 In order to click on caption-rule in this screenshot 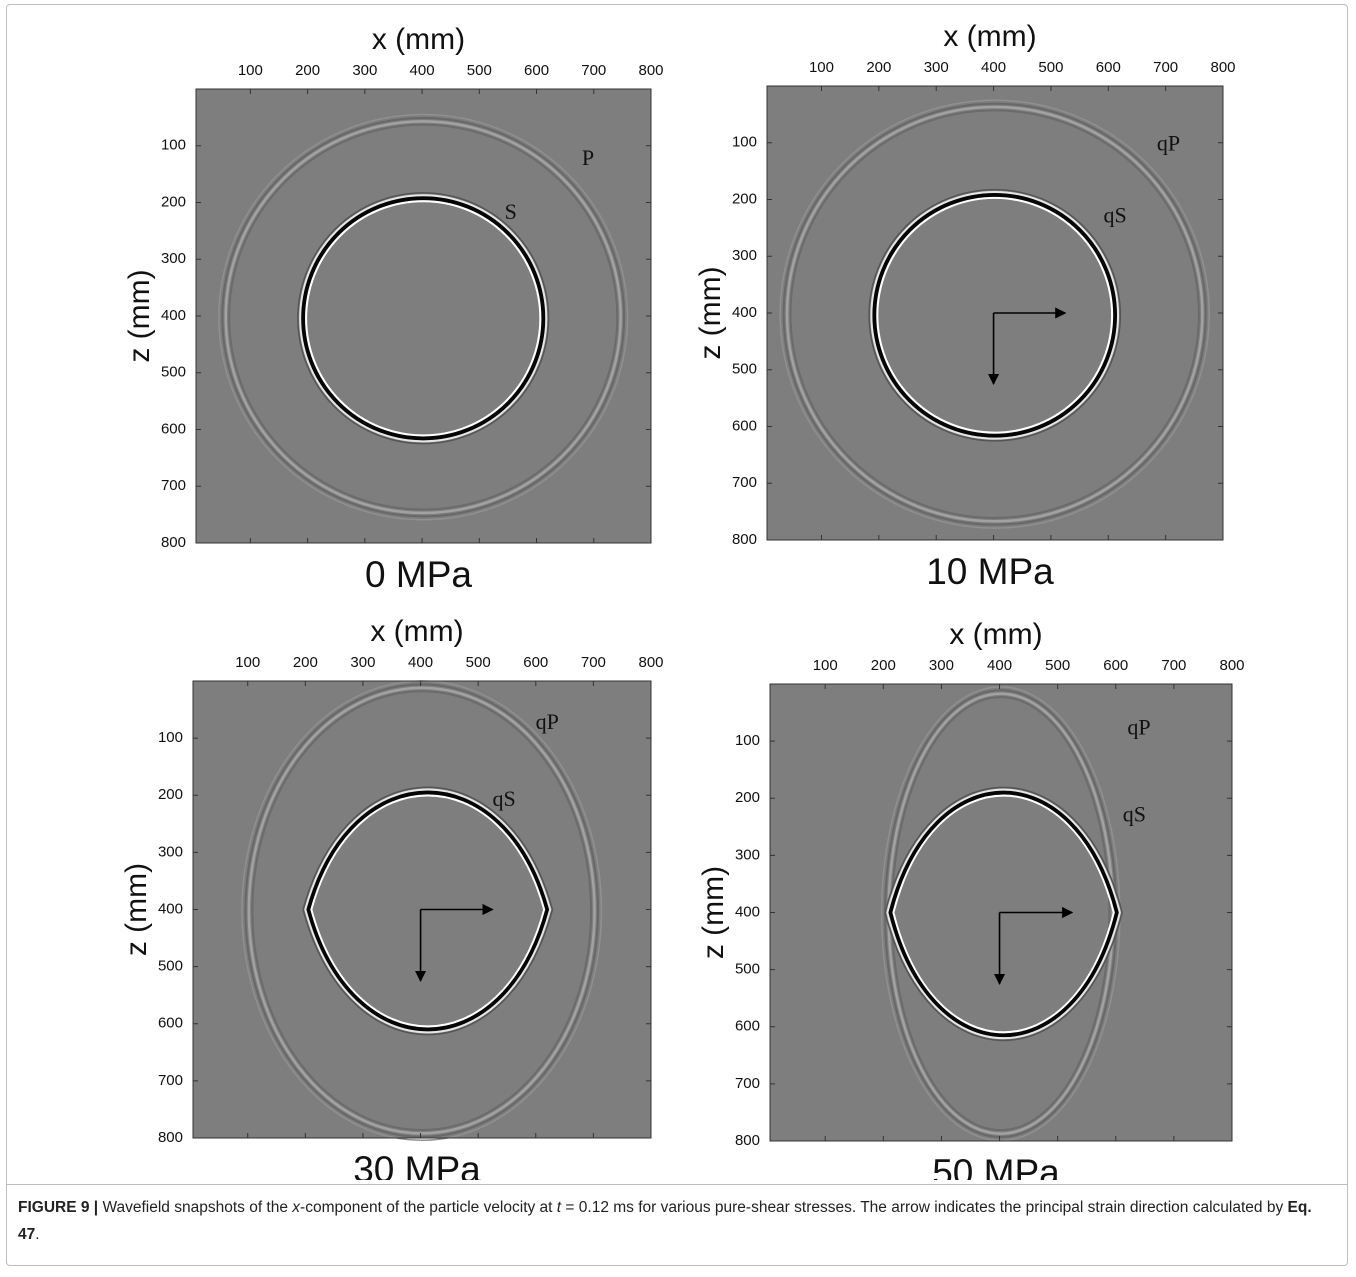, I will do `click(677, 1184)`.